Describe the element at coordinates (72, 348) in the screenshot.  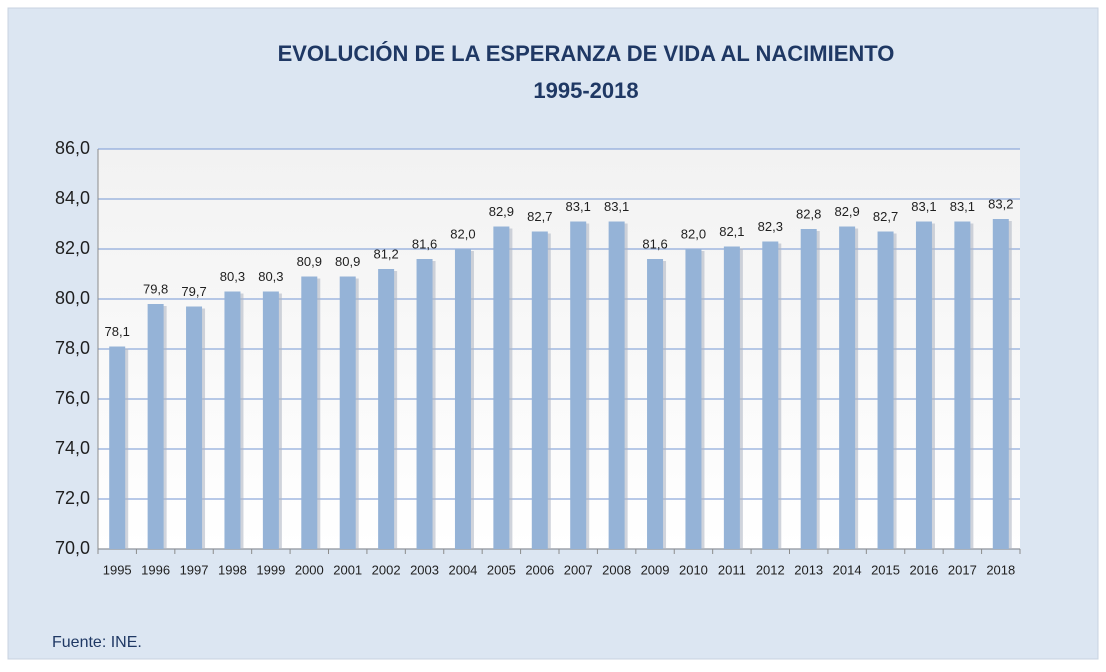
I see `y-tick-label: 78,0` at that location.